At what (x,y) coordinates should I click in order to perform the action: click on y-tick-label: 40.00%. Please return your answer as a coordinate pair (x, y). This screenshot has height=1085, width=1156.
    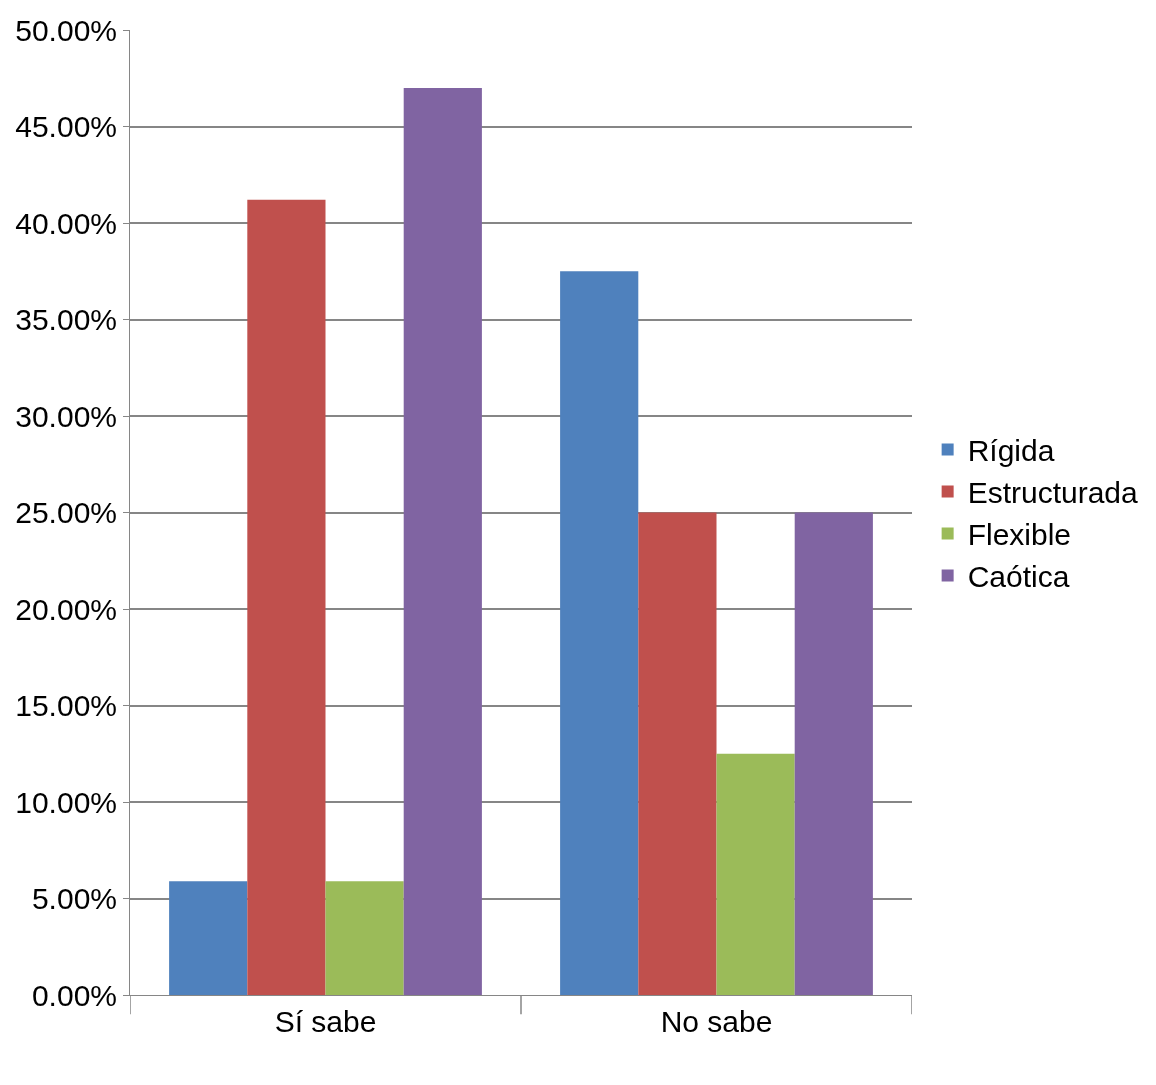
    Looking at the image, I should click on (66, 223).